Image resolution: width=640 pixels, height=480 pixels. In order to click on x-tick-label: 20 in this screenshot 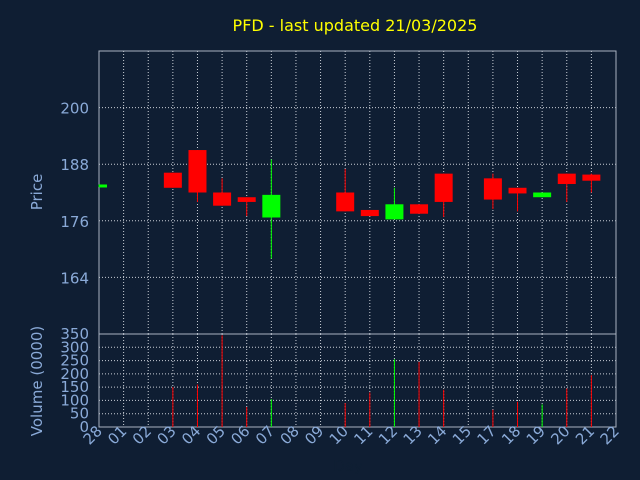, I will do `click(560, 435)`.